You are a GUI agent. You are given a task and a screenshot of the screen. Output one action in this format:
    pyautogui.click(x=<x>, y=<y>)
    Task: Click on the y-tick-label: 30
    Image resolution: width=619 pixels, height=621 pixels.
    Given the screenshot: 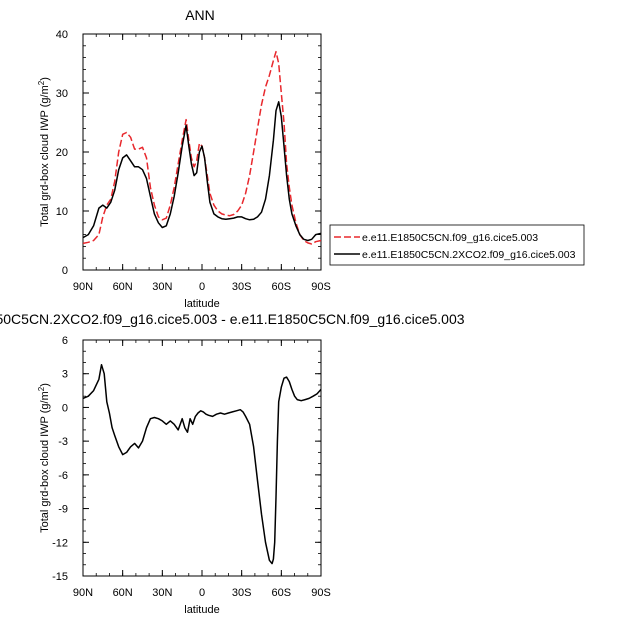 What is the action you would take?
    pyautogui.click(x=62, y=94)
    